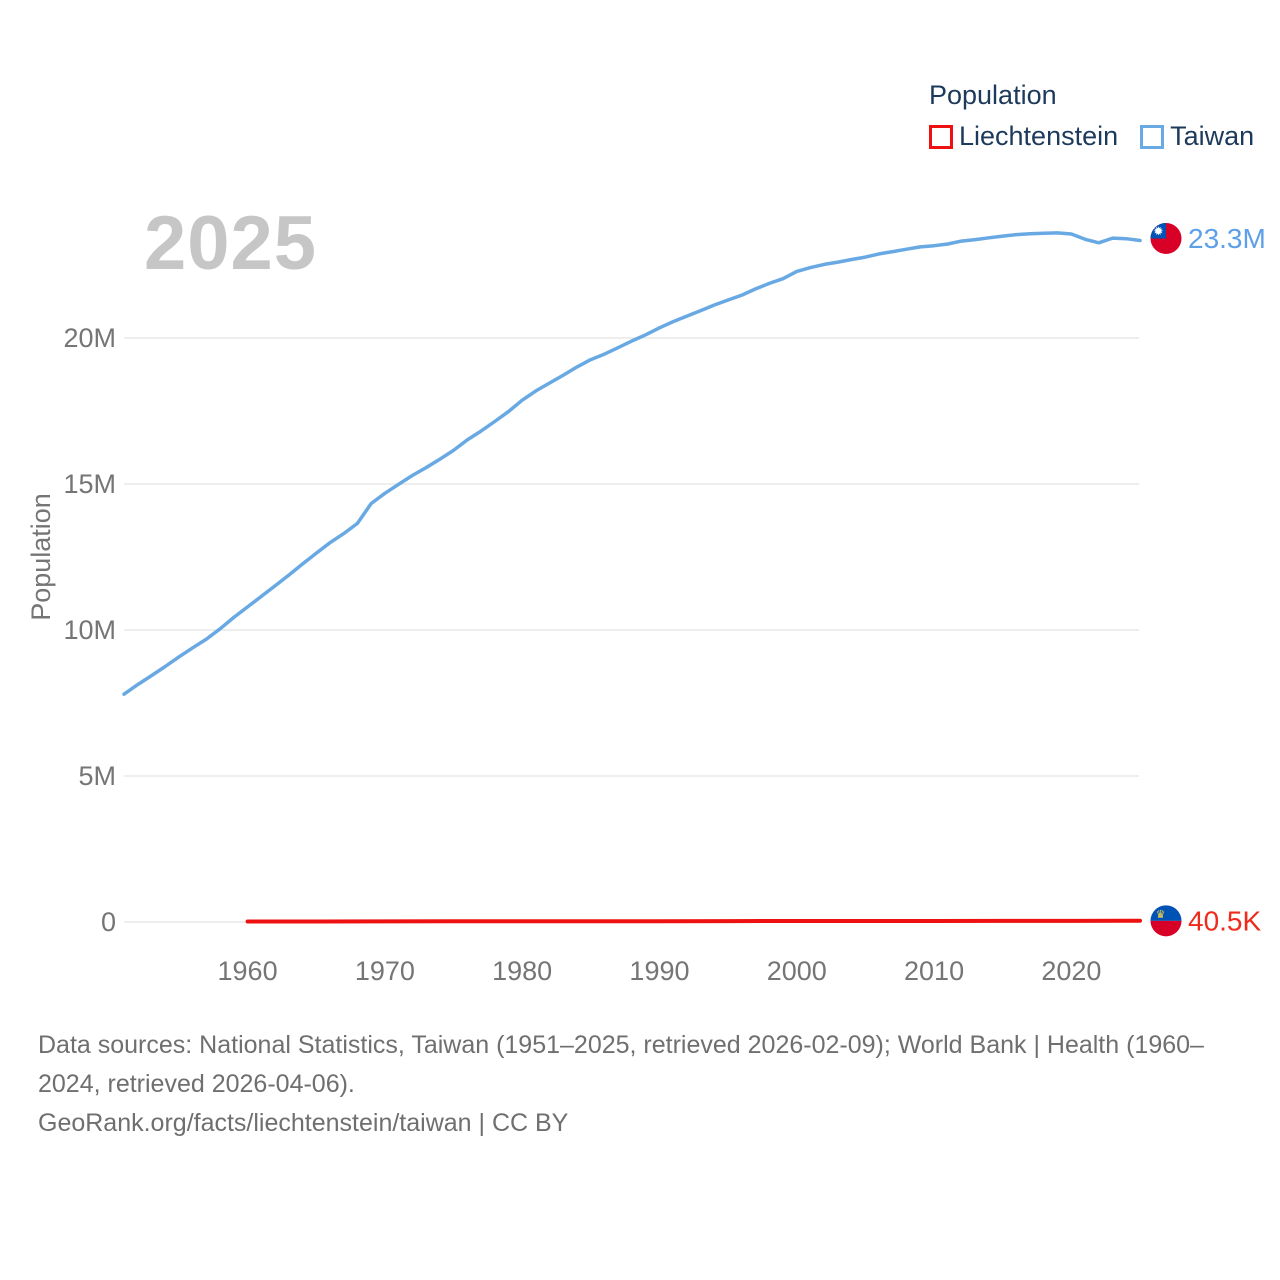  I want to click on liechtenstein-swatch-icon, so click(941, 136).